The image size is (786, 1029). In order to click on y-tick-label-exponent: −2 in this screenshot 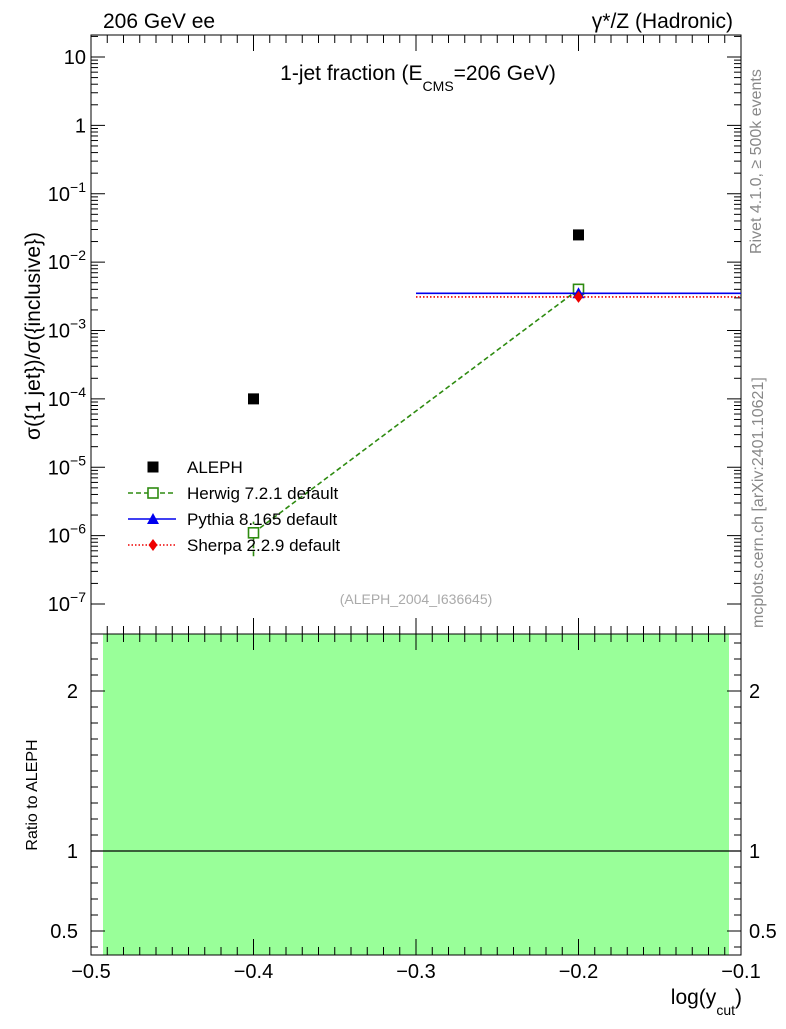, I will do `click(78, 255)`.